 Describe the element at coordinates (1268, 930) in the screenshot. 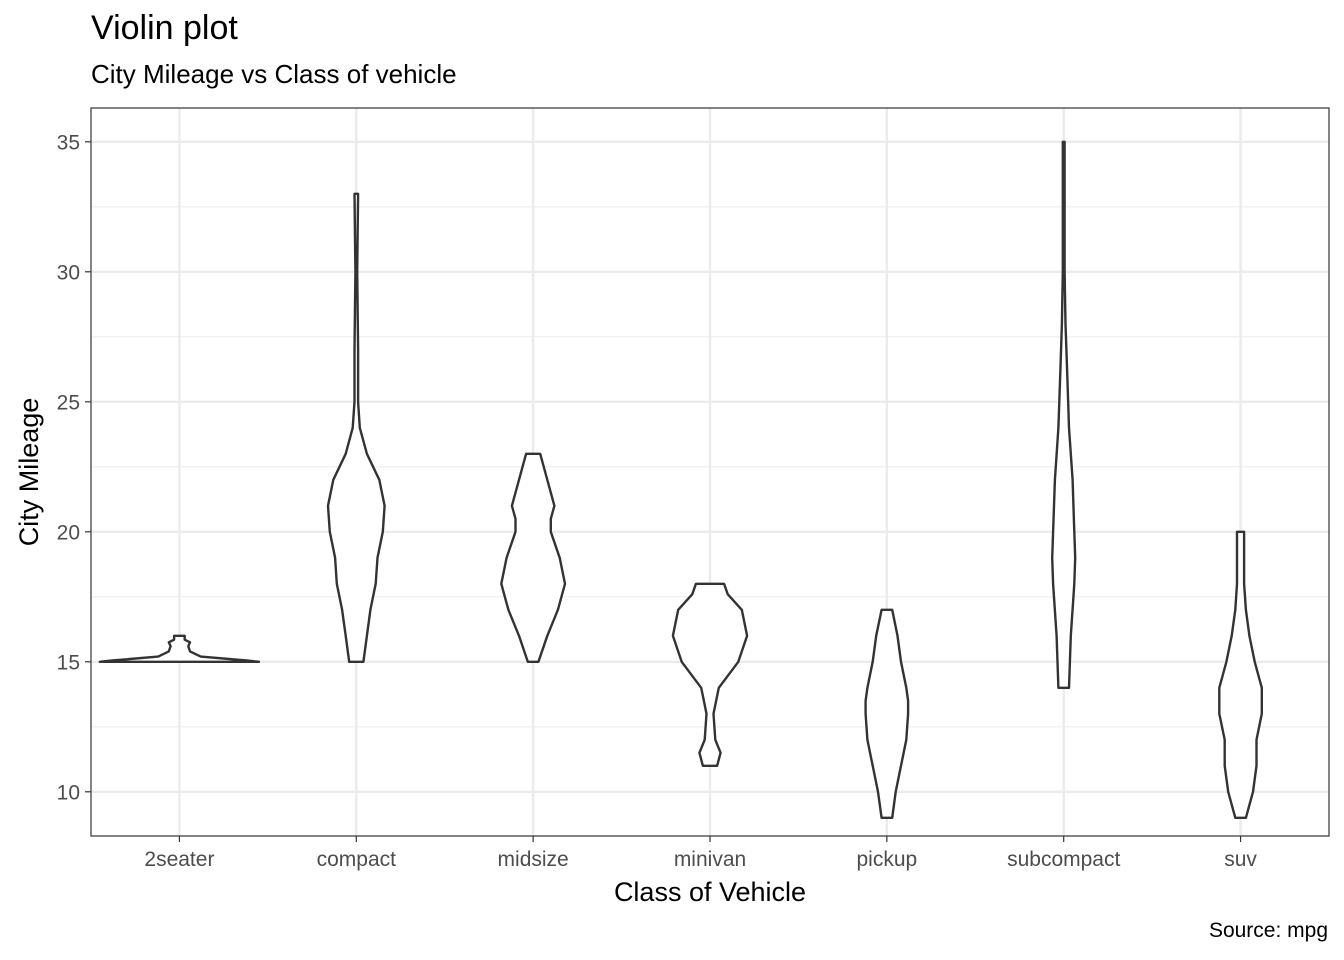

I see `chart-caption: Source: mpg` at that location.